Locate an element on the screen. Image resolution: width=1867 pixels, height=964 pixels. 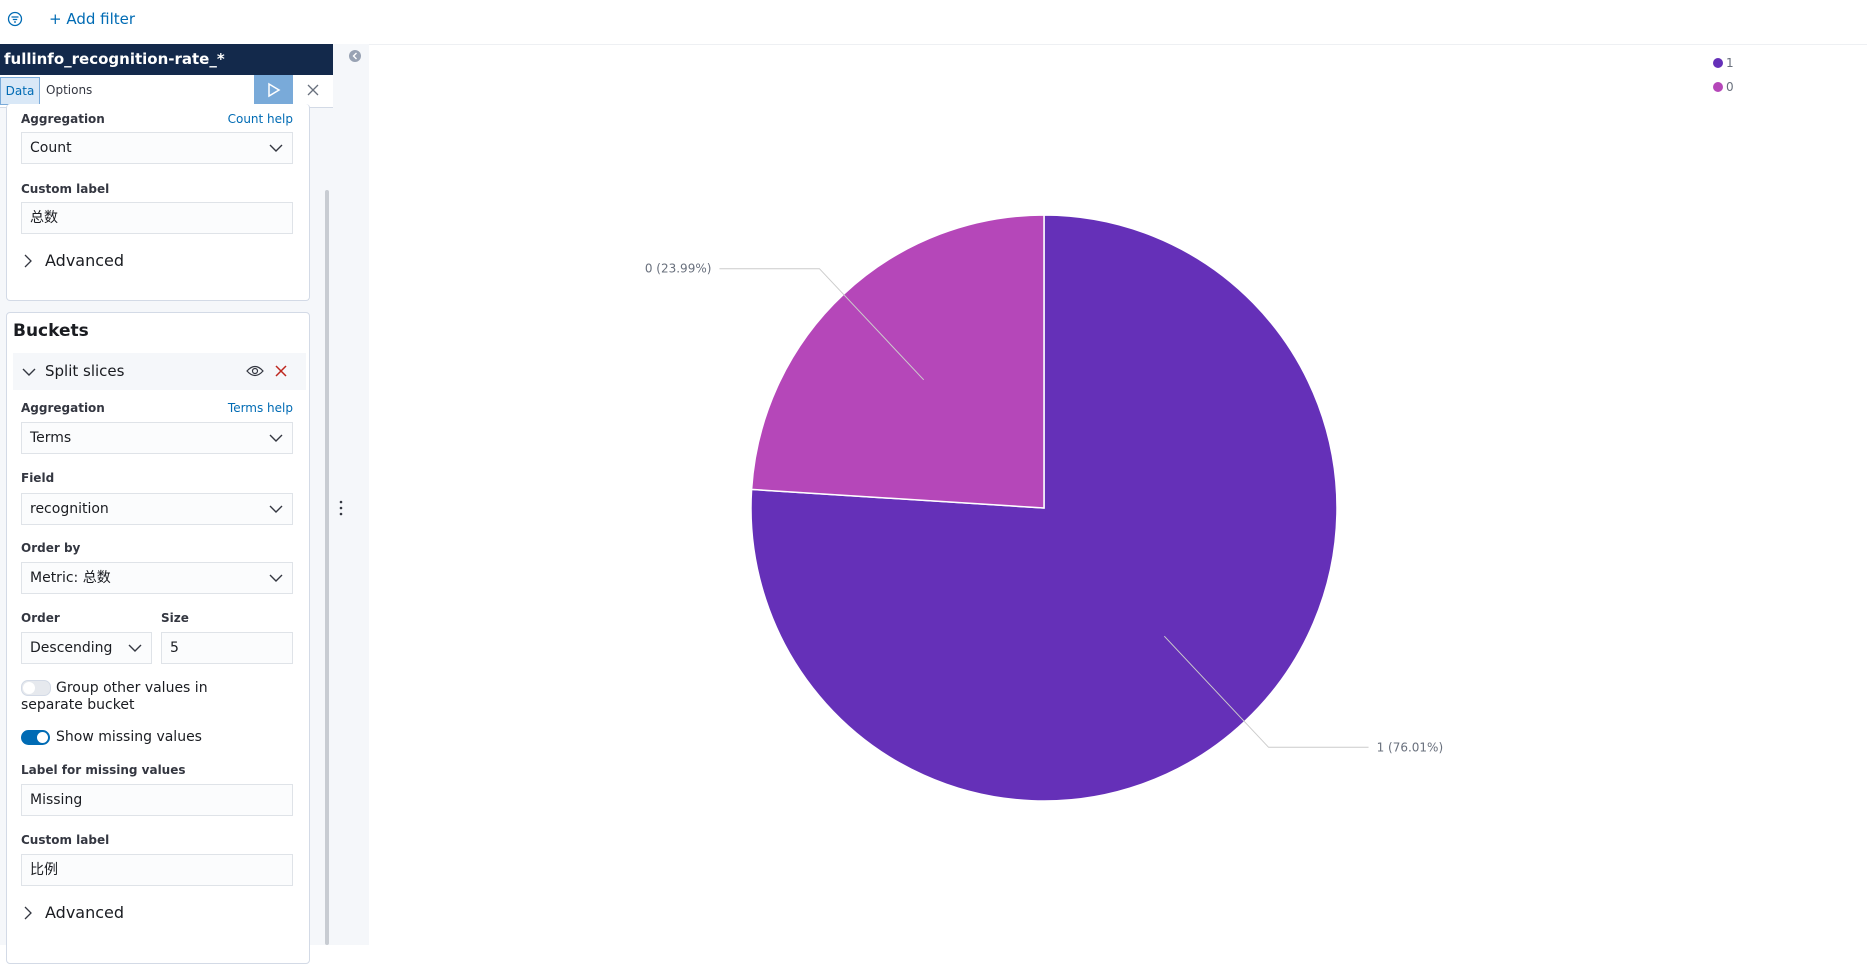
select: recognition is located at coordinates (157, 509).